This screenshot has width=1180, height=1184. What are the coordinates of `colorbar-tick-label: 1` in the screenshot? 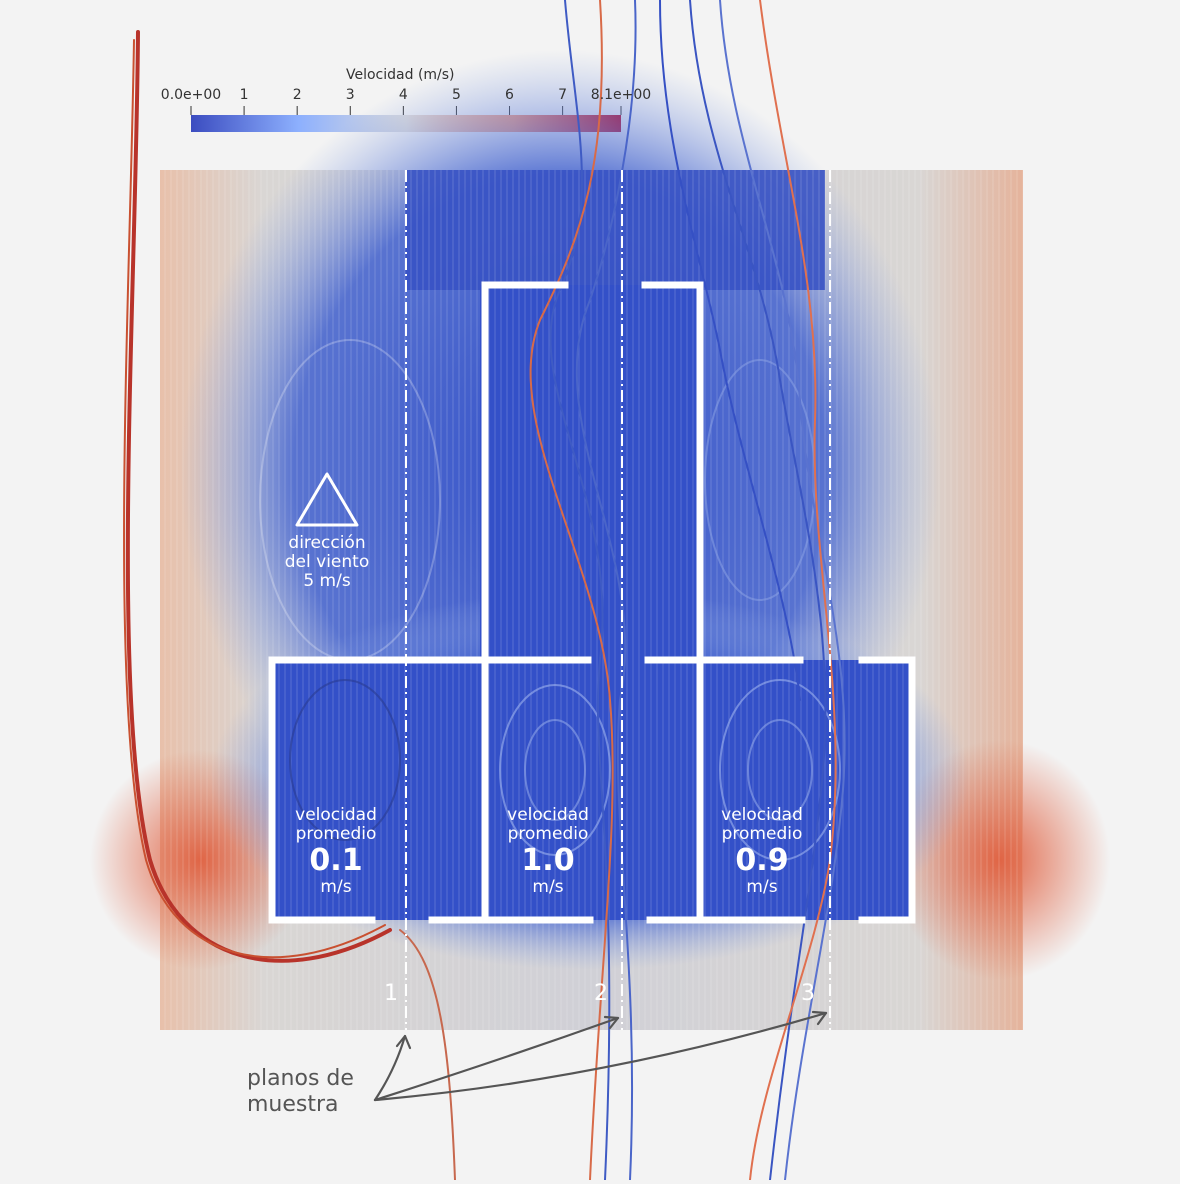 It's located at (244, 95).